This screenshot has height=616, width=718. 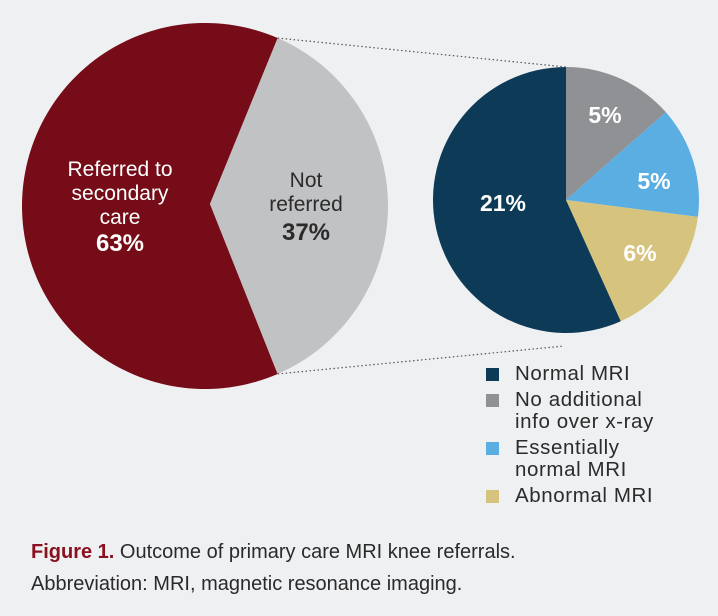 I want to click on value-no-additional-info-over-x-ray: 5%, so click(x=604, y=115).